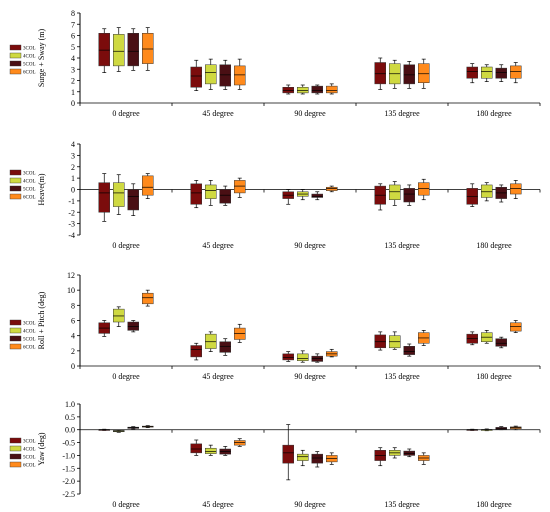 The image size is (550, 512). Describe the element at coordinates (73, 366) in the screenshot. I see `y-tick-label: 0` at that location.